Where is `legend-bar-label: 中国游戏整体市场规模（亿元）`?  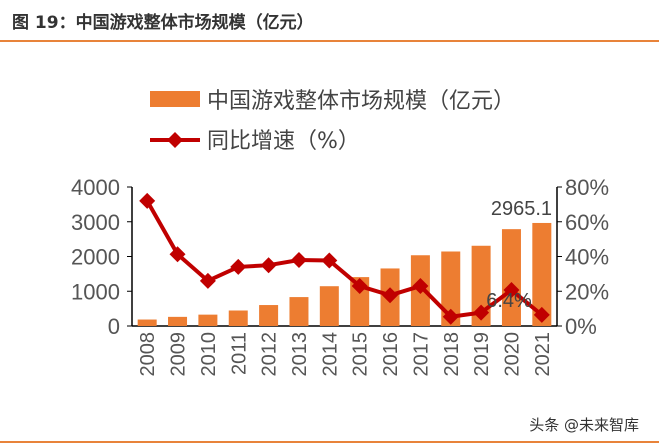
legend-bar-label: 中国游戏整体市场规模（亿元） is located at coordinates (361, 101).